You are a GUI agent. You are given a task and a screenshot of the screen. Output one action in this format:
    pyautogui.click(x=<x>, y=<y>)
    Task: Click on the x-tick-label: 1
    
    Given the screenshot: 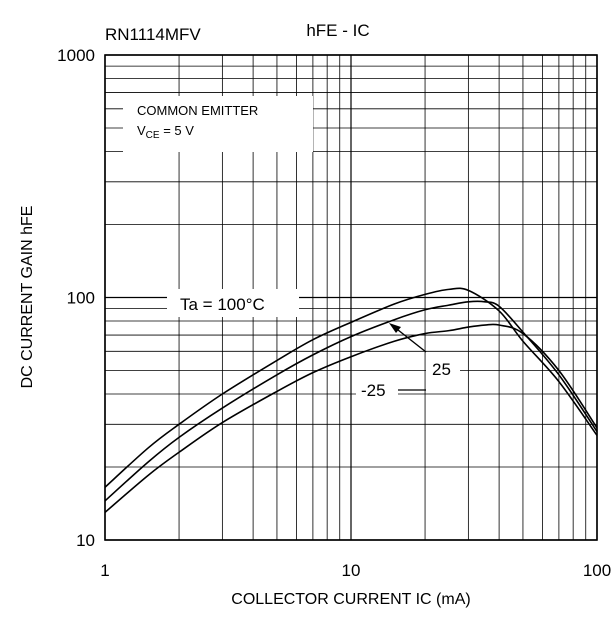 What is the action you would take?
    pyautogui.click(x=104, y=570)
    